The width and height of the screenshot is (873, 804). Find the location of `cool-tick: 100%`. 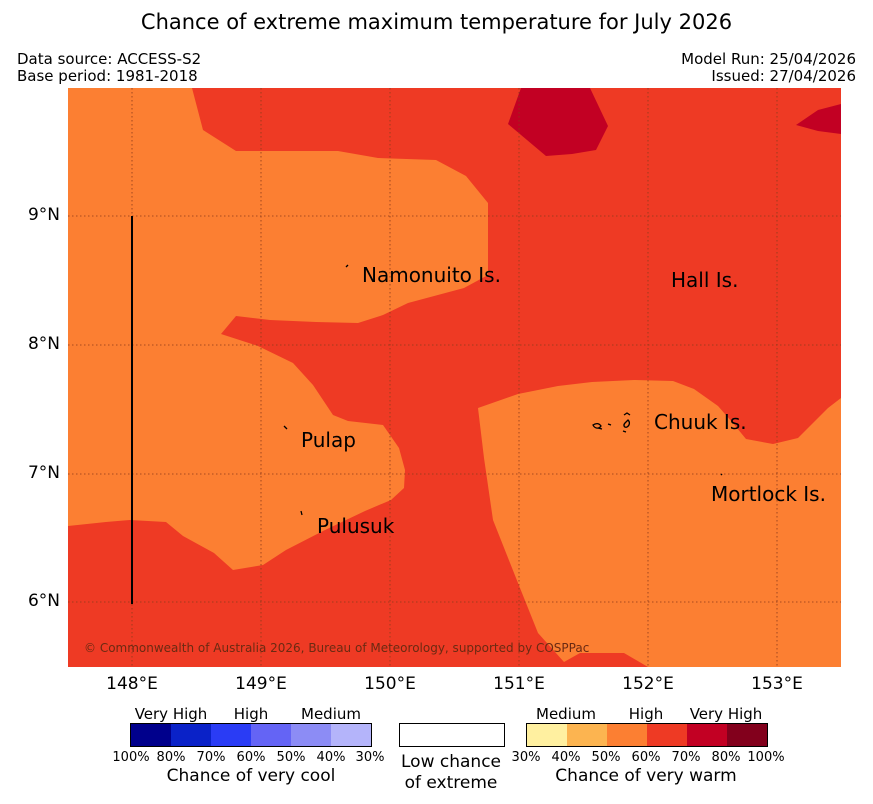

cool-tick: 100% is located at coordinates (131, 757).